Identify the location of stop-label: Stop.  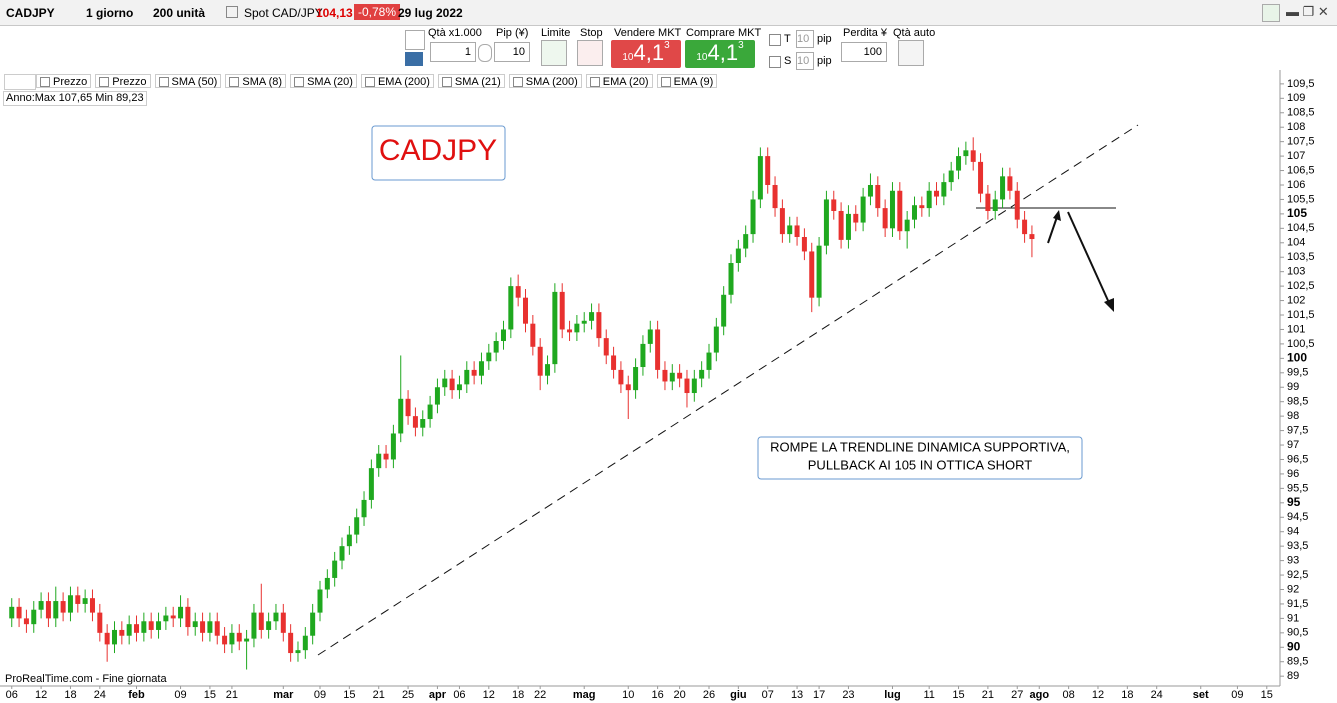
(591, 33).